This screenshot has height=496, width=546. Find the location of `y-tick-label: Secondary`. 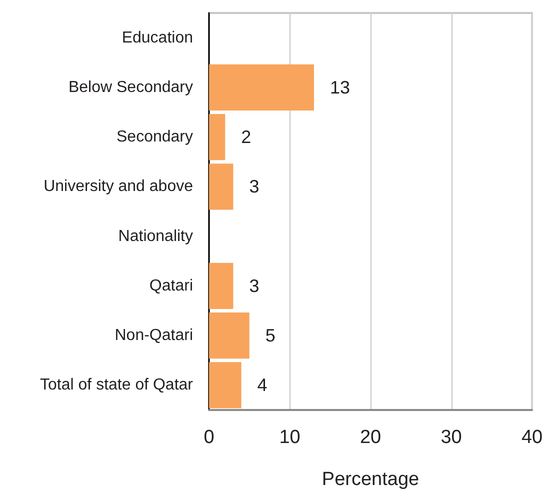

y-tick-label: Secondary is located at coordinates (154, 137).